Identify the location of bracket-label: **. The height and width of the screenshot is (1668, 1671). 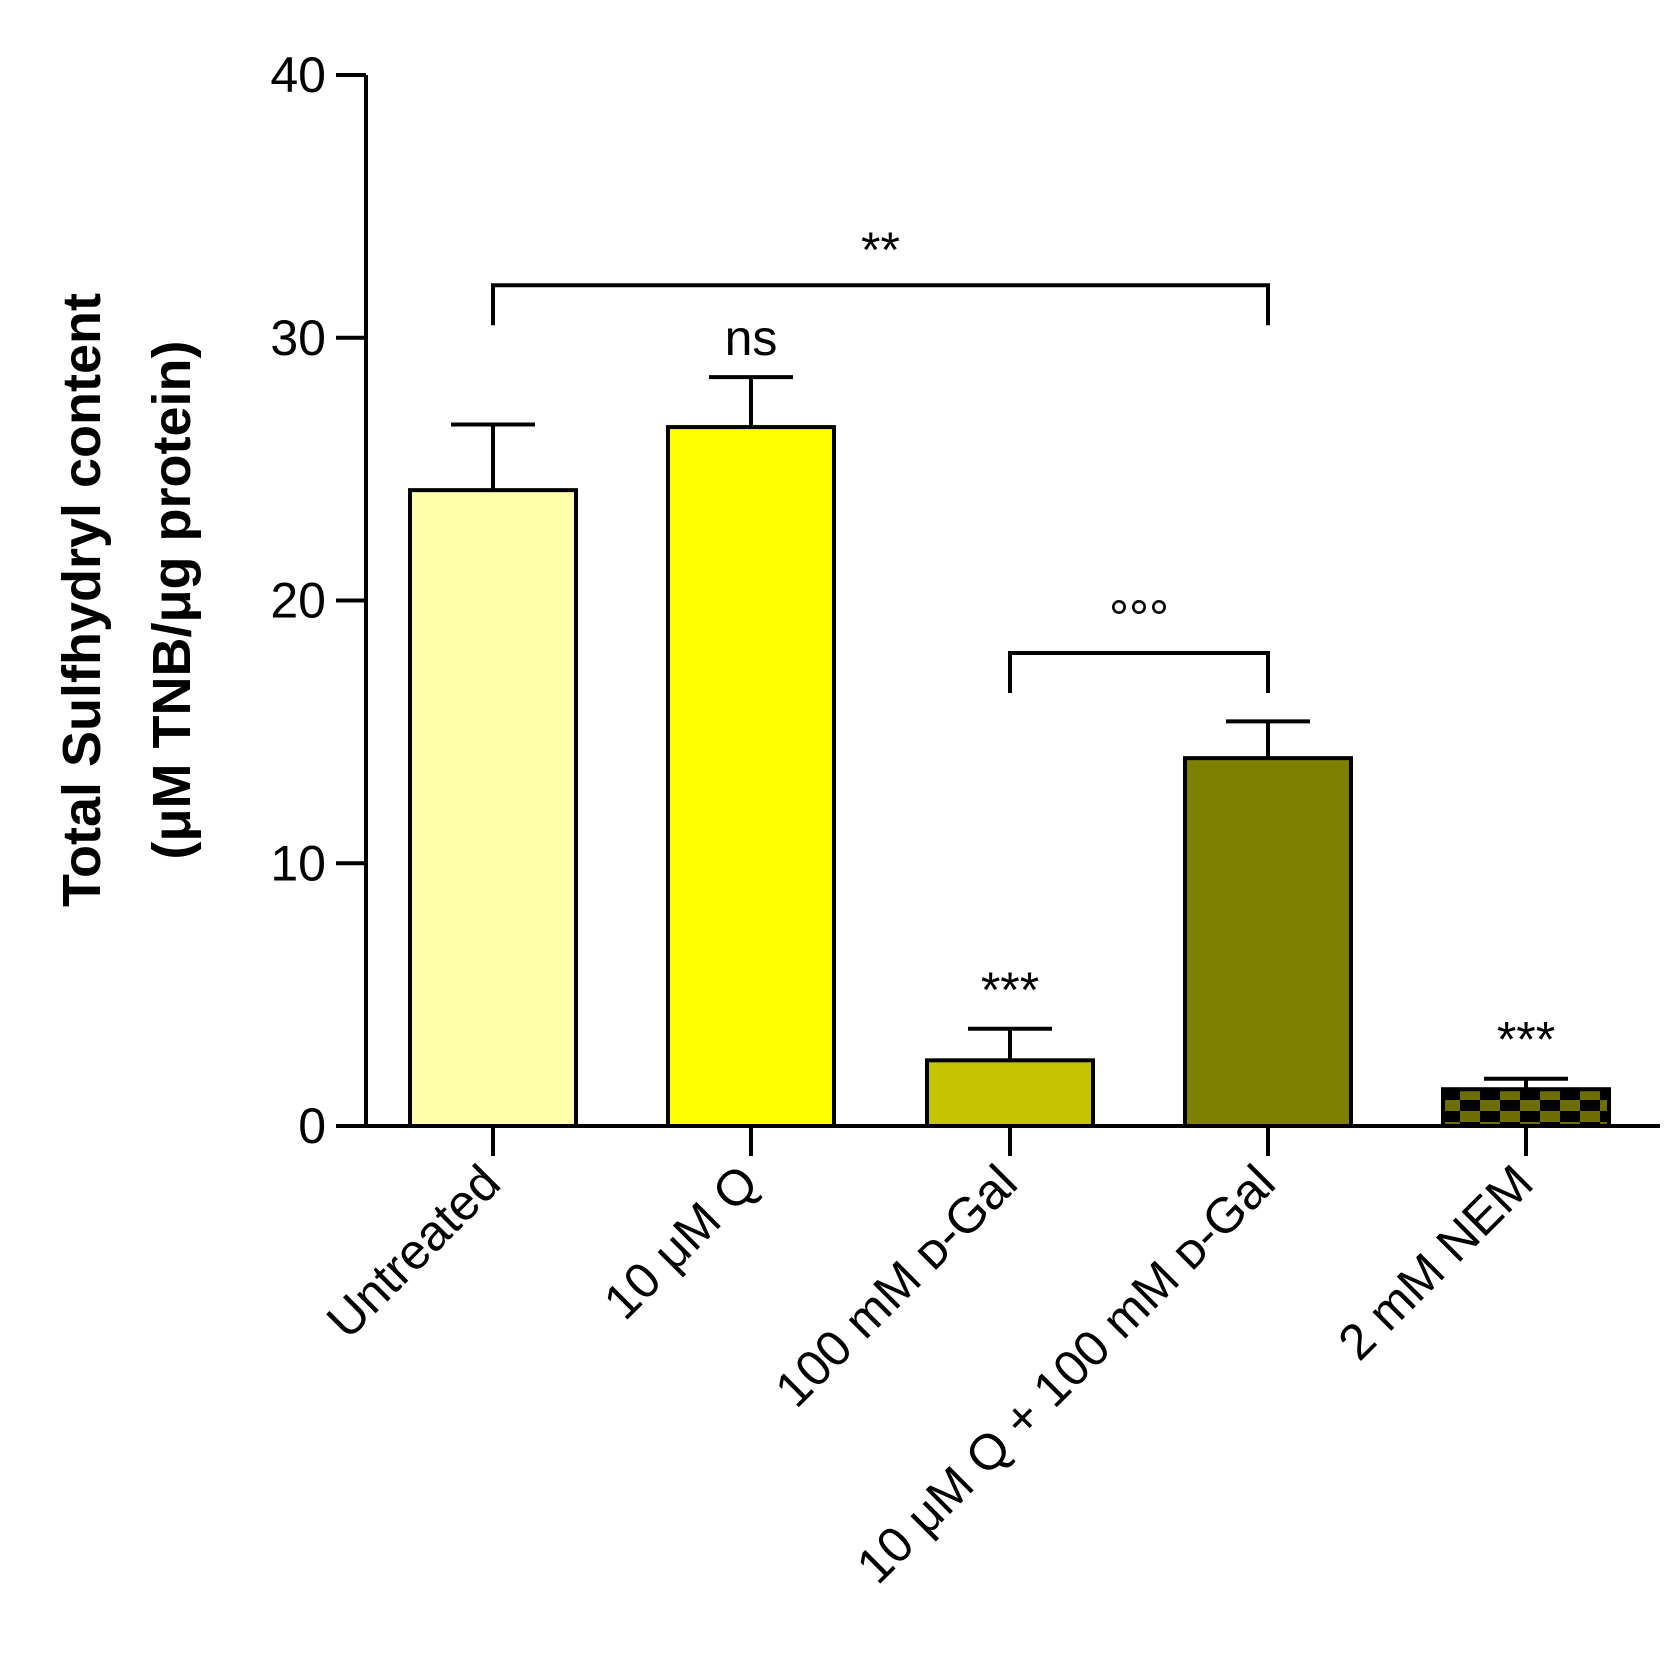
(880, 250).